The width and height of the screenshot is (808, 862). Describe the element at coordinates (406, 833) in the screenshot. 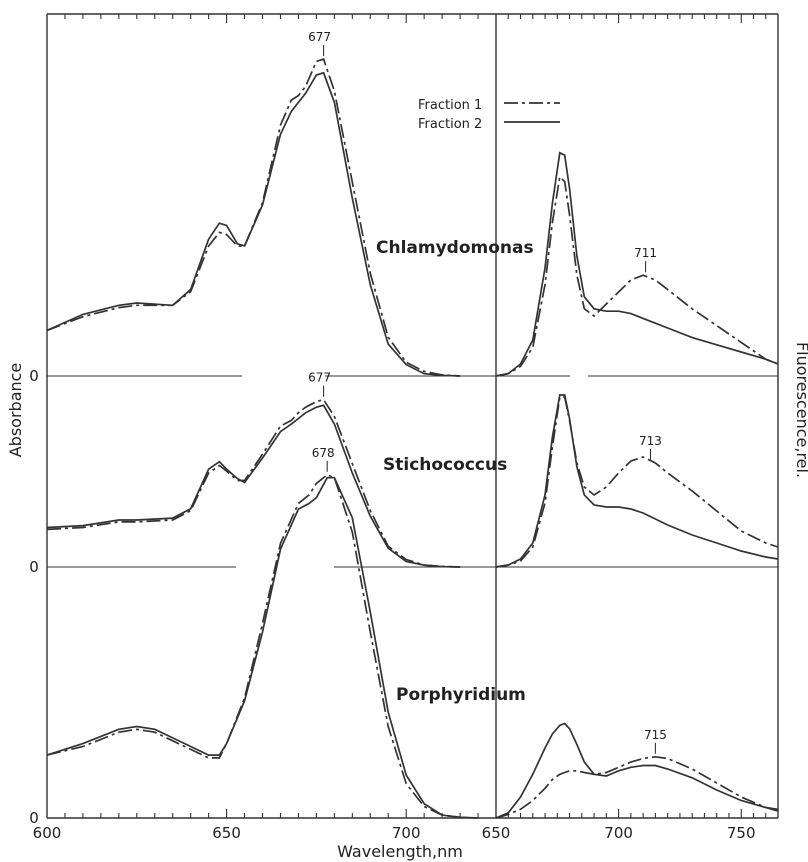

I see `x-tick-label-absorbance: 700` at that location.